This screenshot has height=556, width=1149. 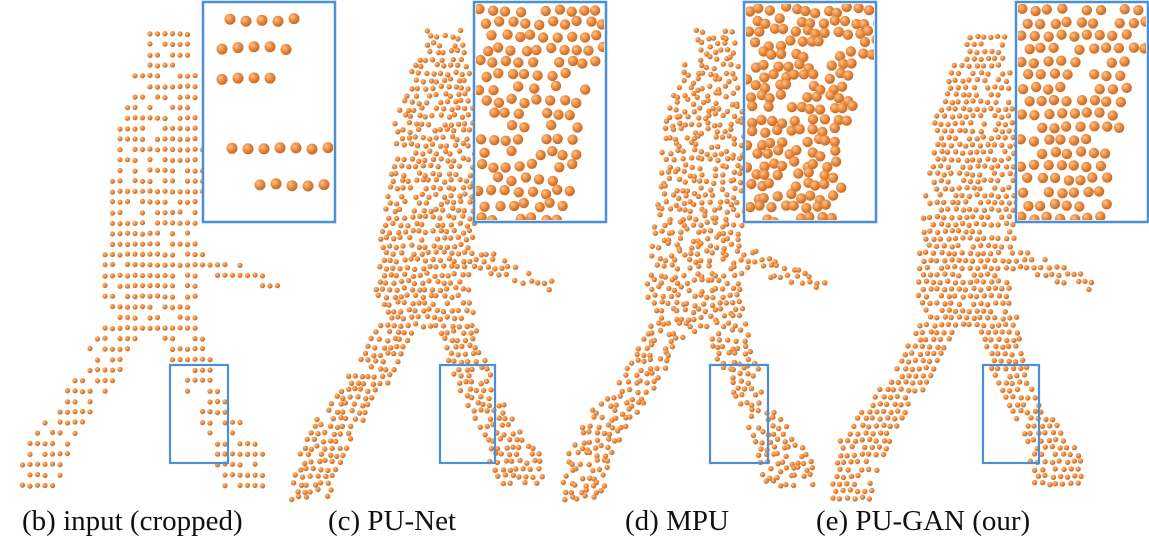 I want to click on zoom-inset-frame, so click(x=269, y=112).